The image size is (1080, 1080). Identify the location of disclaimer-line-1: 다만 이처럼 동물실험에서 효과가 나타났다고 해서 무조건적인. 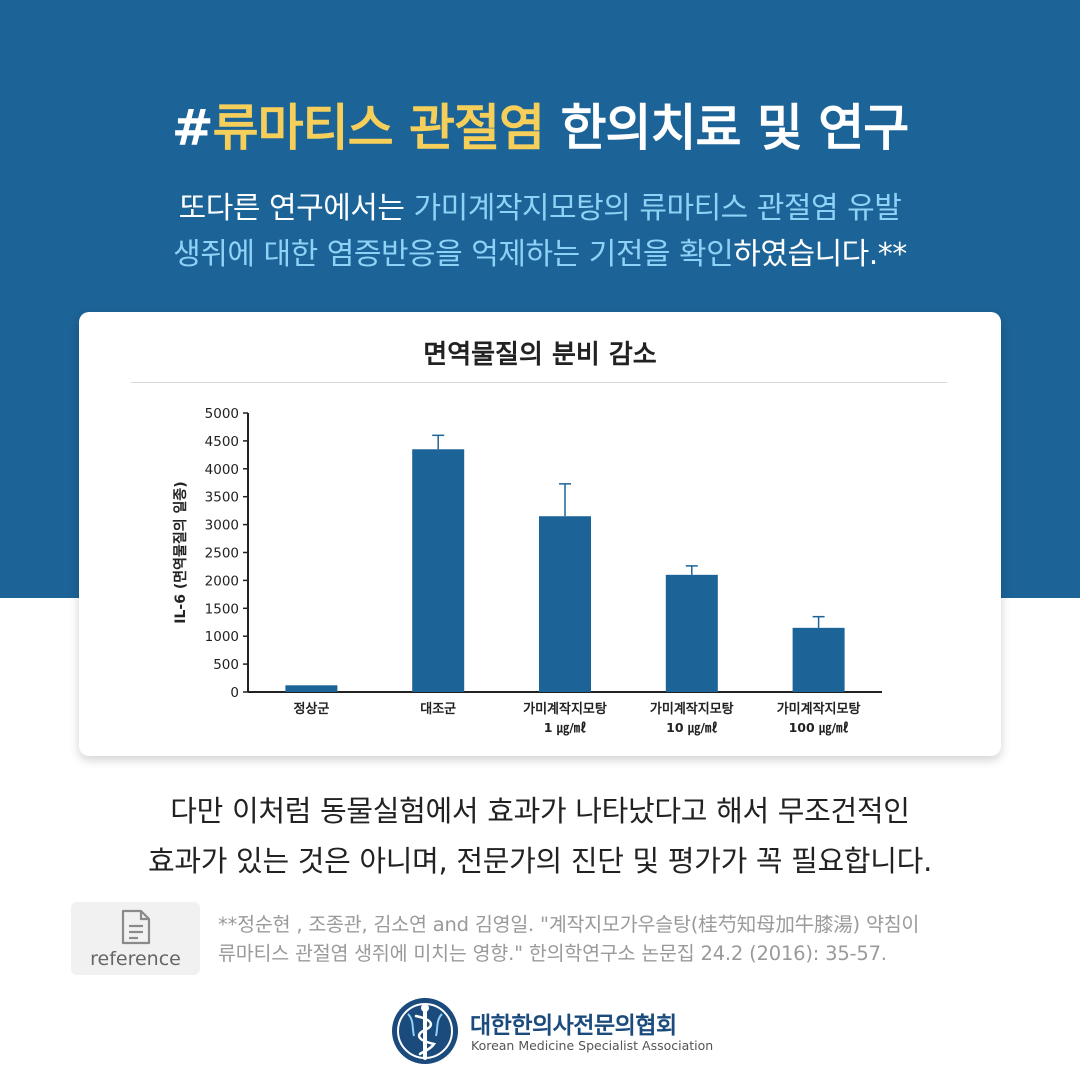
(540, 811).